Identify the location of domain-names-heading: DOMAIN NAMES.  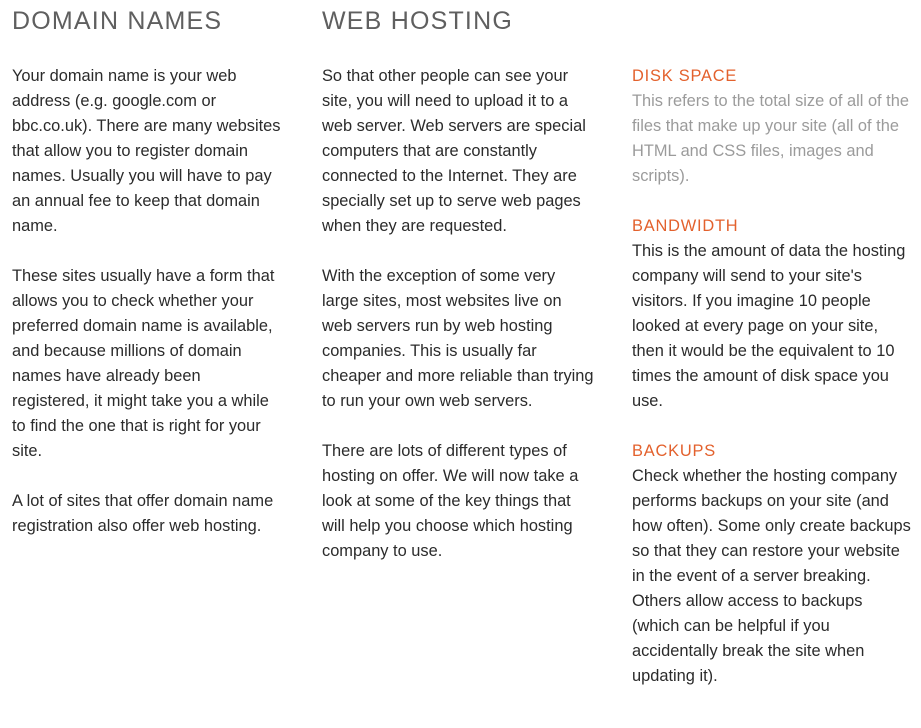
(117, 21).